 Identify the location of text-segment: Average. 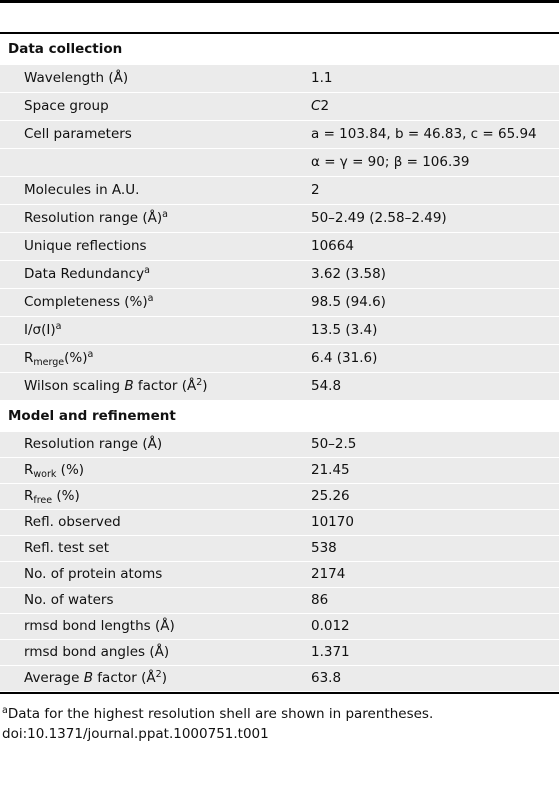
(54, 678).